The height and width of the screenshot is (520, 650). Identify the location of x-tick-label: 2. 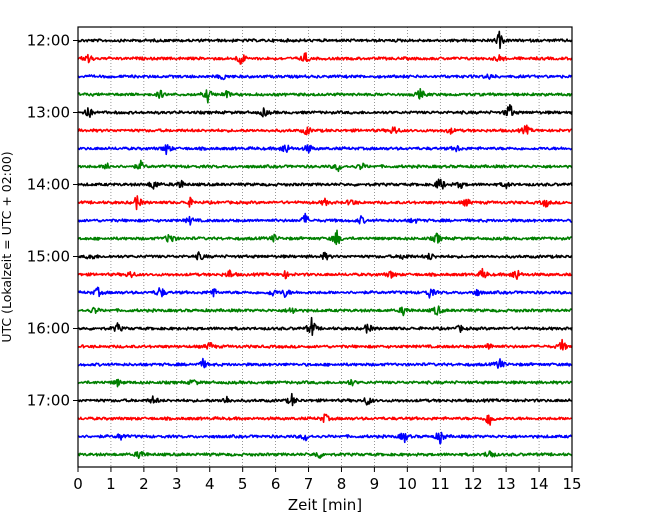
(144, 484).